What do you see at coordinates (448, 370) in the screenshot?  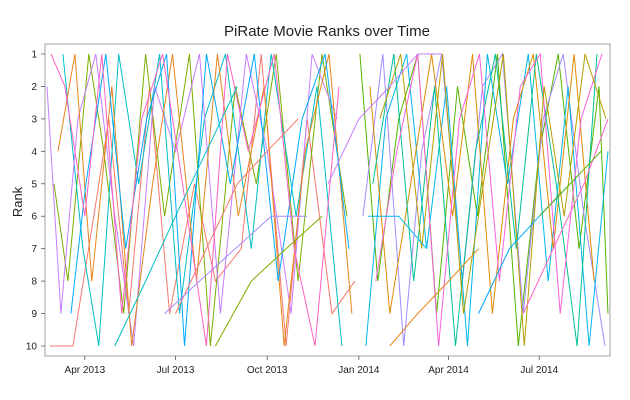 I see `x-tick-label: Apr 2014` at bounding box center [448, 370].